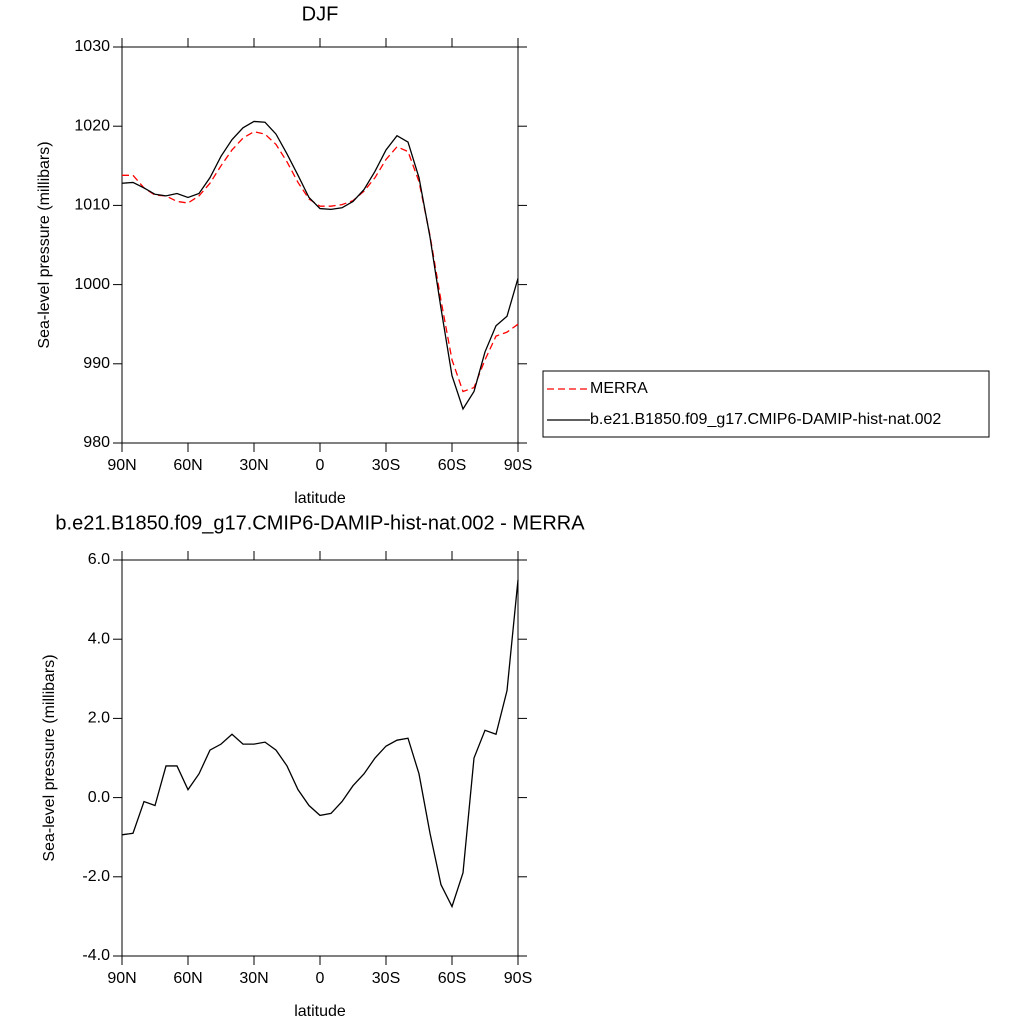 This screenshot has width=1024, height=1029. What do you see at coordinates (99, 797) in the screenshot?
I see `y-tick-label: 0.0` at bounding box center [99, 797].